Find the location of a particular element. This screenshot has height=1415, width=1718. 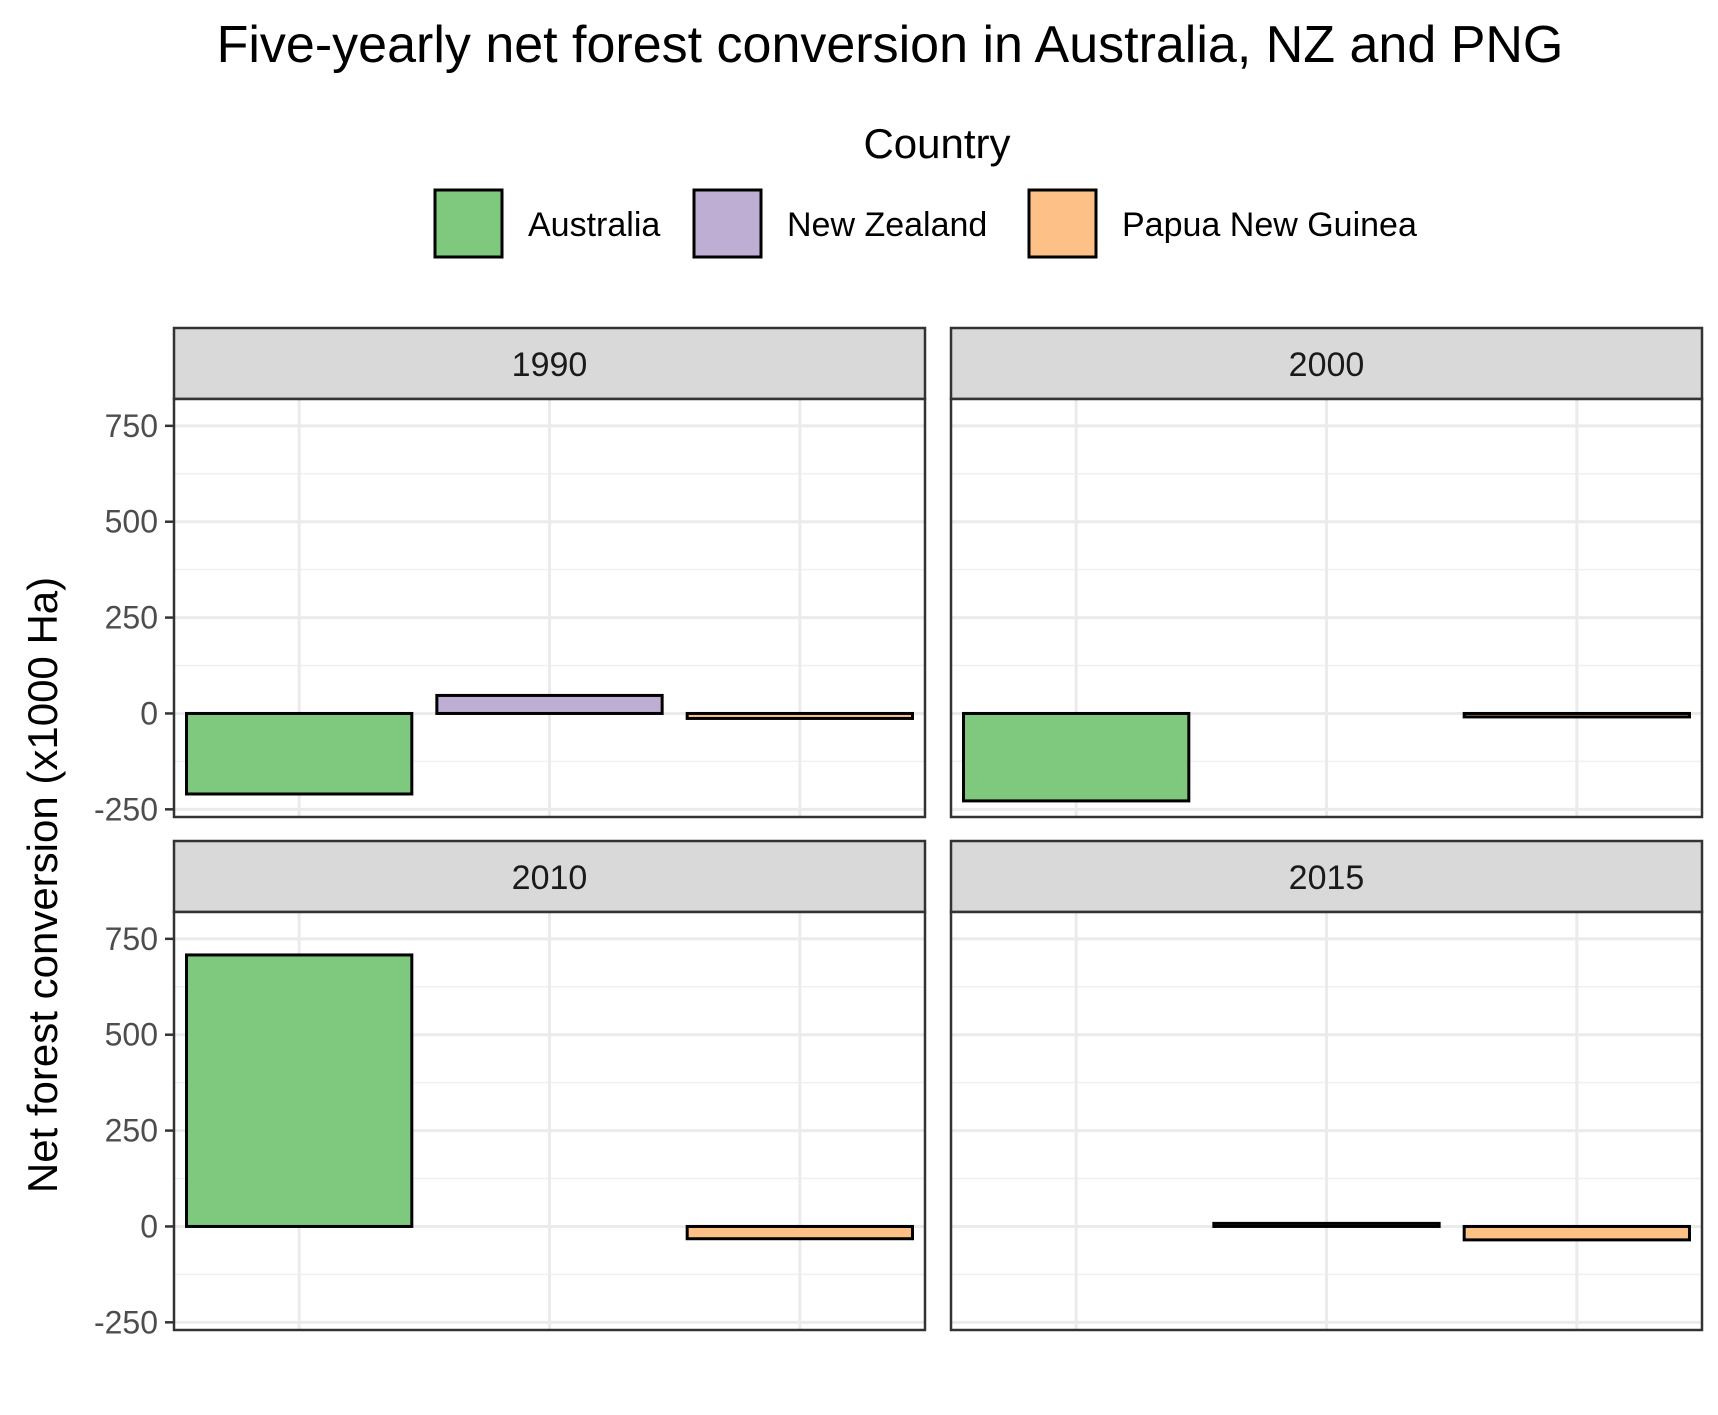

legend-label-papua-new-guinea: Papua New Guinea is located at coordinates (1269, 225).